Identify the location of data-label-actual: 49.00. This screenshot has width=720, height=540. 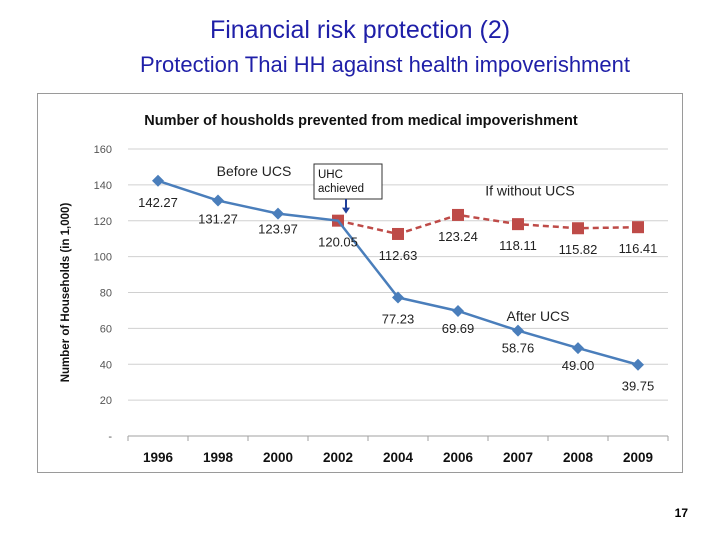
(578, 365).